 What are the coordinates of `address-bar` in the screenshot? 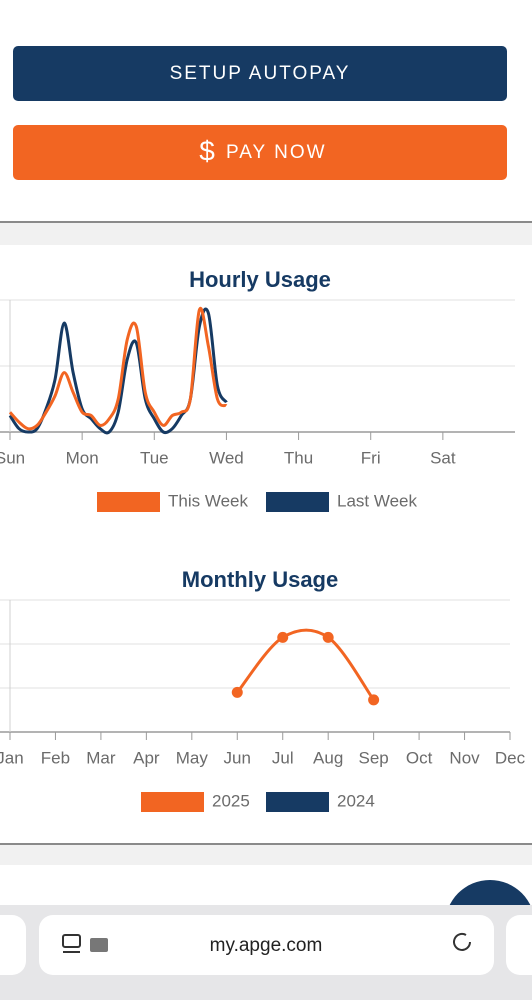 It's located at (266, 945).